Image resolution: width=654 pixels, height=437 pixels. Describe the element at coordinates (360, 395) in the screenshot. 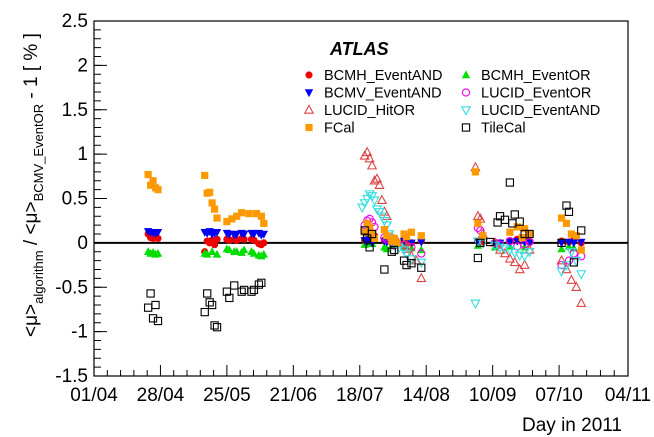

I see `x-tick-label: 18/07` at that location.